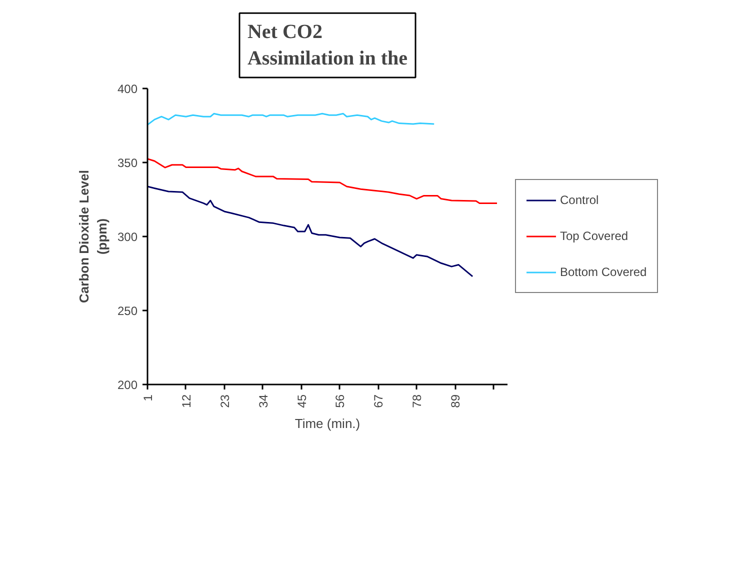  I want to click on x-tick-label: 23, so click(225, 401).